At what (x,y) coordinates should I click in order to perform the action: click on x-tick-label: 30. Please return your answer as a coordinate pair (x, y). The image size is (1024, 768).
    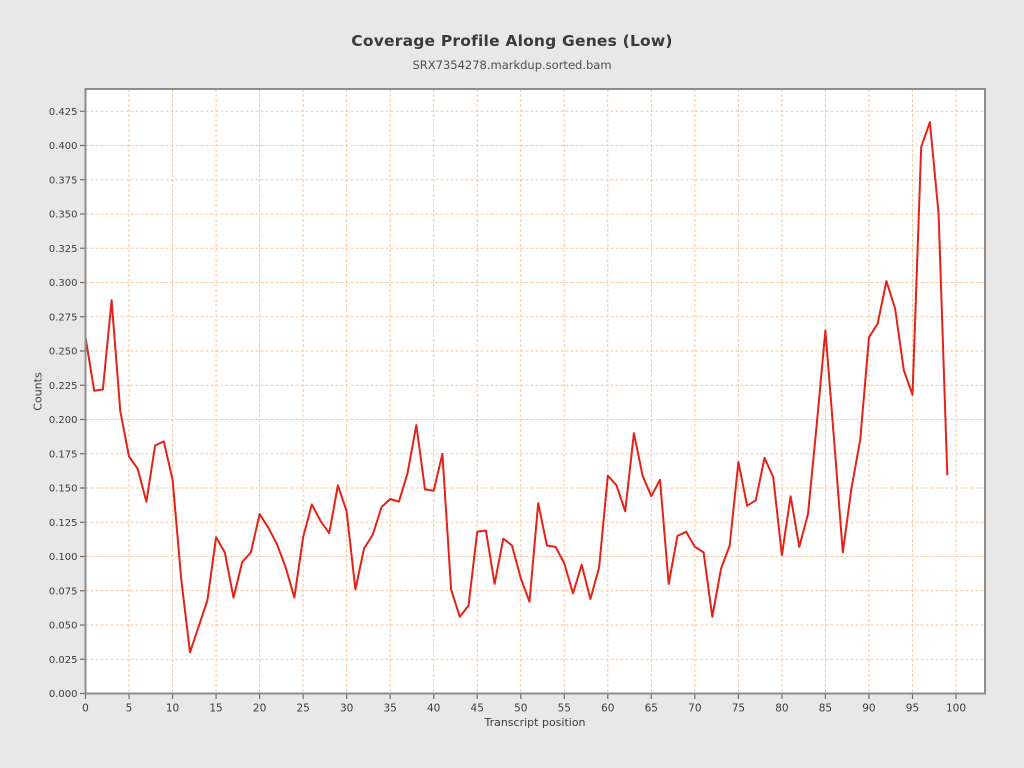
    Looking at the image, I should click on (346, 709).